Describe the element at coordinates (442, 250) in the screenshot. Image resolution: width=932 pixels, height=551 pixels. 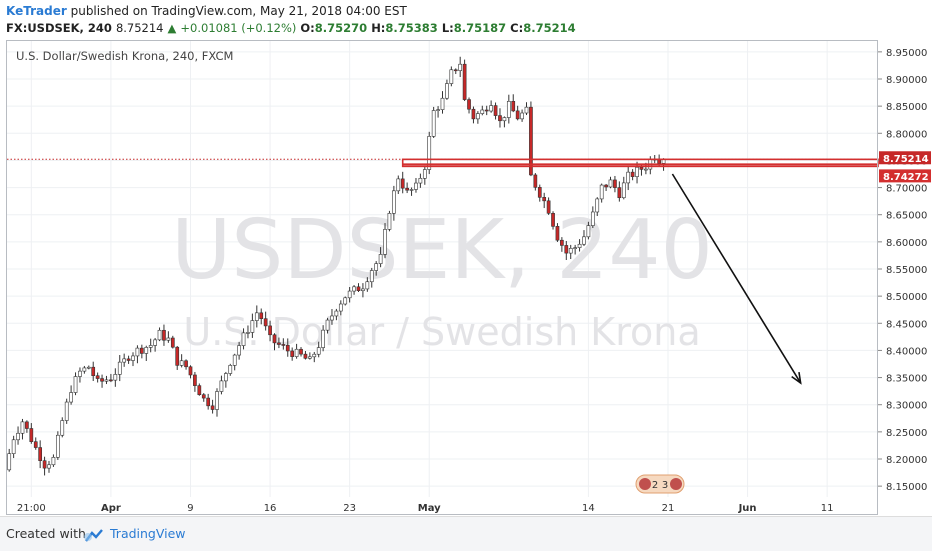
I see `watermark-symbol: USDSEK, 240` at that location.